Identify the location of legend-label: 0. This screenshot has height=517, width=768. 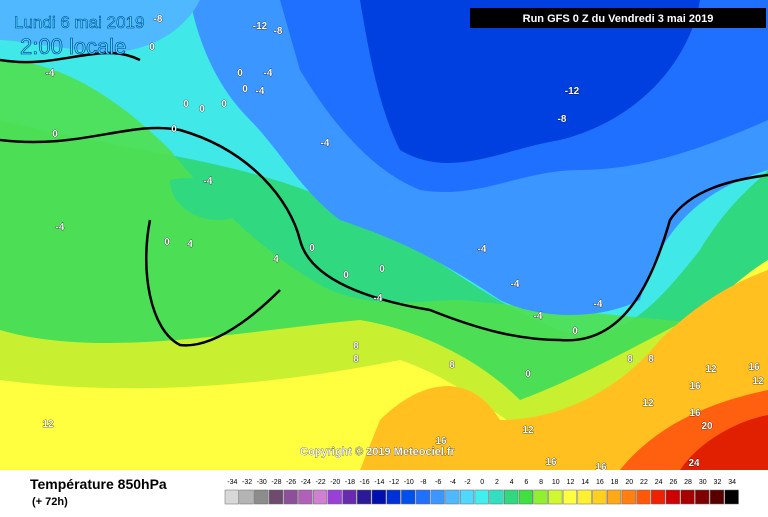
(482, 482).